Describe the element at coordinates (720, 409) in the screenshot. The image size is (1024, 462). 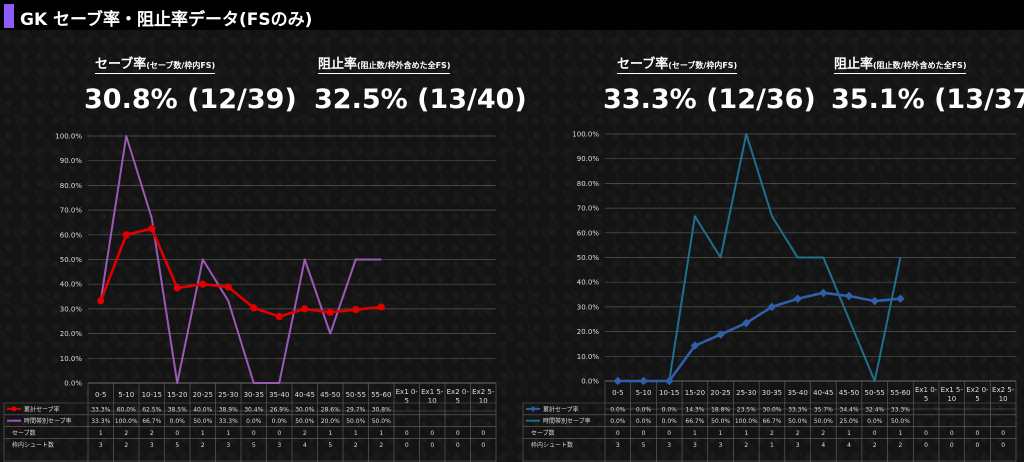
I see `table-cell: 18.8%` at that location.